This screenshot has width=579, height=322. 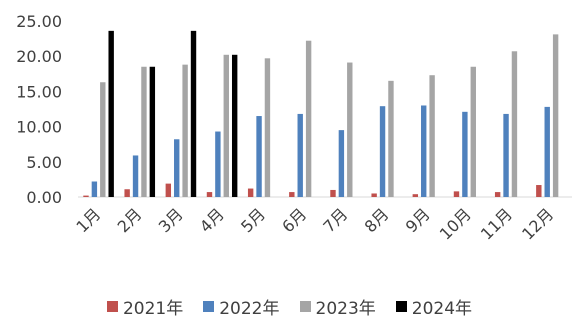 What do you see at coordinates (442, 309) in the screenshot?
I see `legend-label-2024: 2024年` at bounding box center [442, 309].